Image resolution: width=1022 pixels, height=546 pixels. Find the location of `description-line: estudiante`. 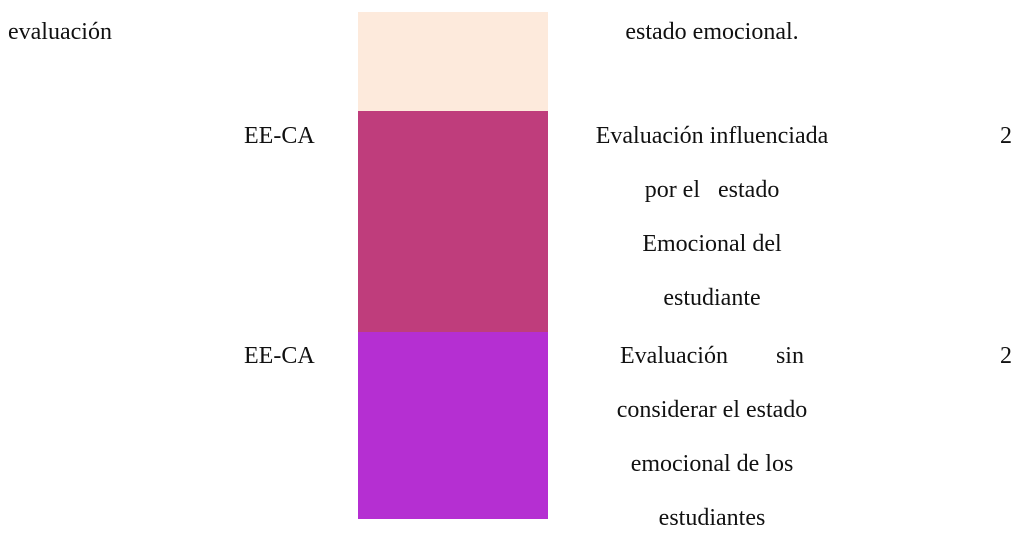

description-line: estudiante is located at coordinates (712, 298).